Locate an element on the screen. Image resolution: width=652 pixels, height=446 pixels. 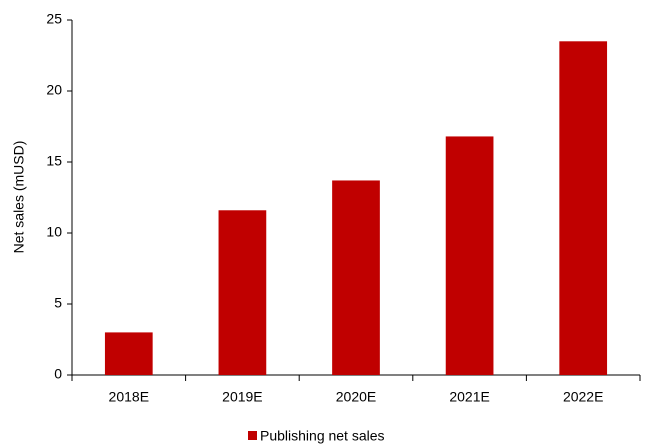
y-tick-label: 15 is located at coordinates (54, 161).